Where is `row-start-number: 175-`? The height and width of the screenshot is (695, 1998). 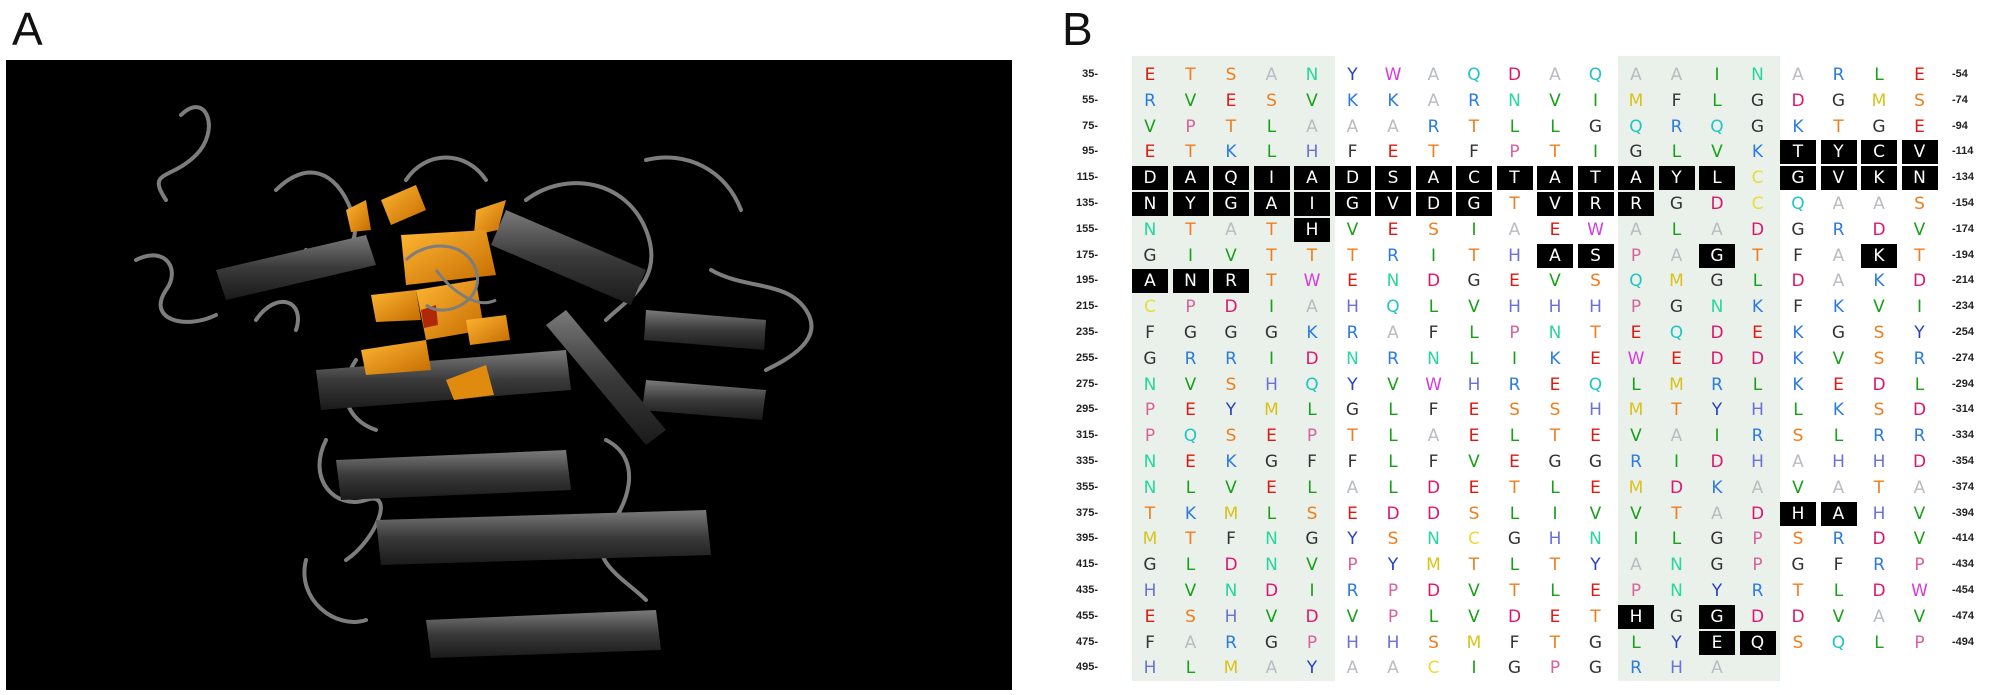
row-start-number: 175- is located at coordinates (1086, 254).